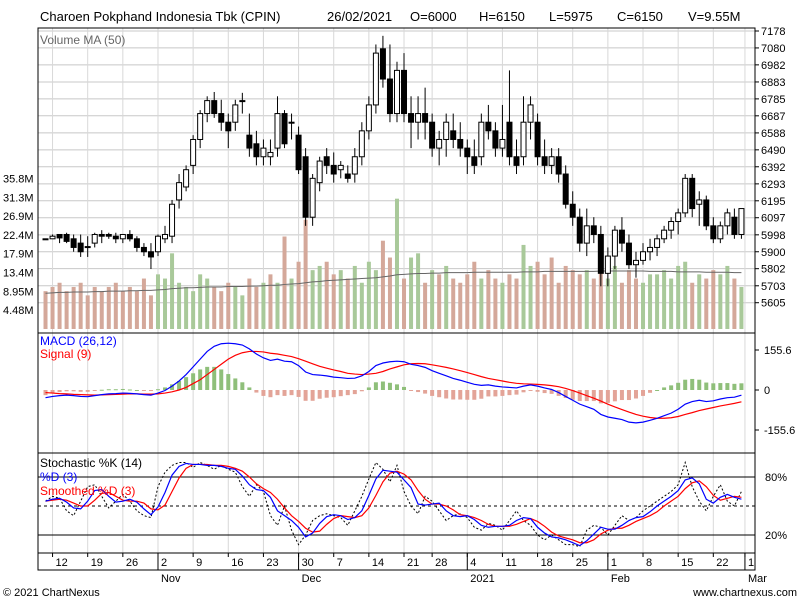 The height and width of the screenshot is (600, 800). Describe the element at coordinates (773, 100) in the screenshot. I see `price-tick-label: 6785` at that location.